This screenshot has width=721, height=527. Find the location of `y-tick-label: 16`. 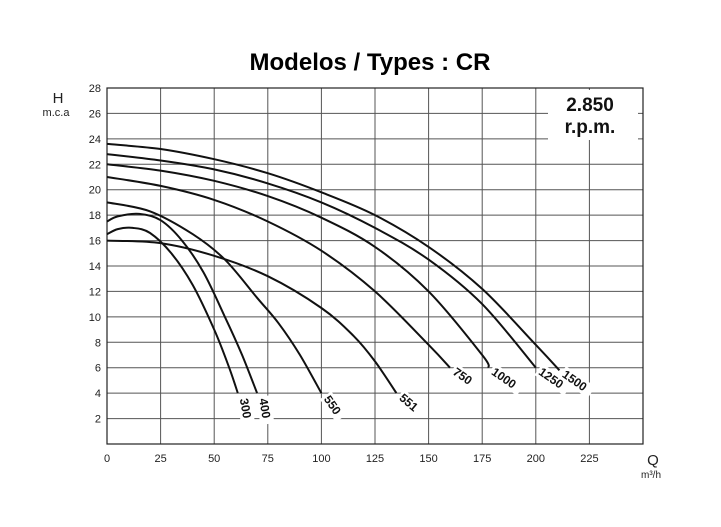

y-tick-label: 16 is located at coordinates (95, 242).